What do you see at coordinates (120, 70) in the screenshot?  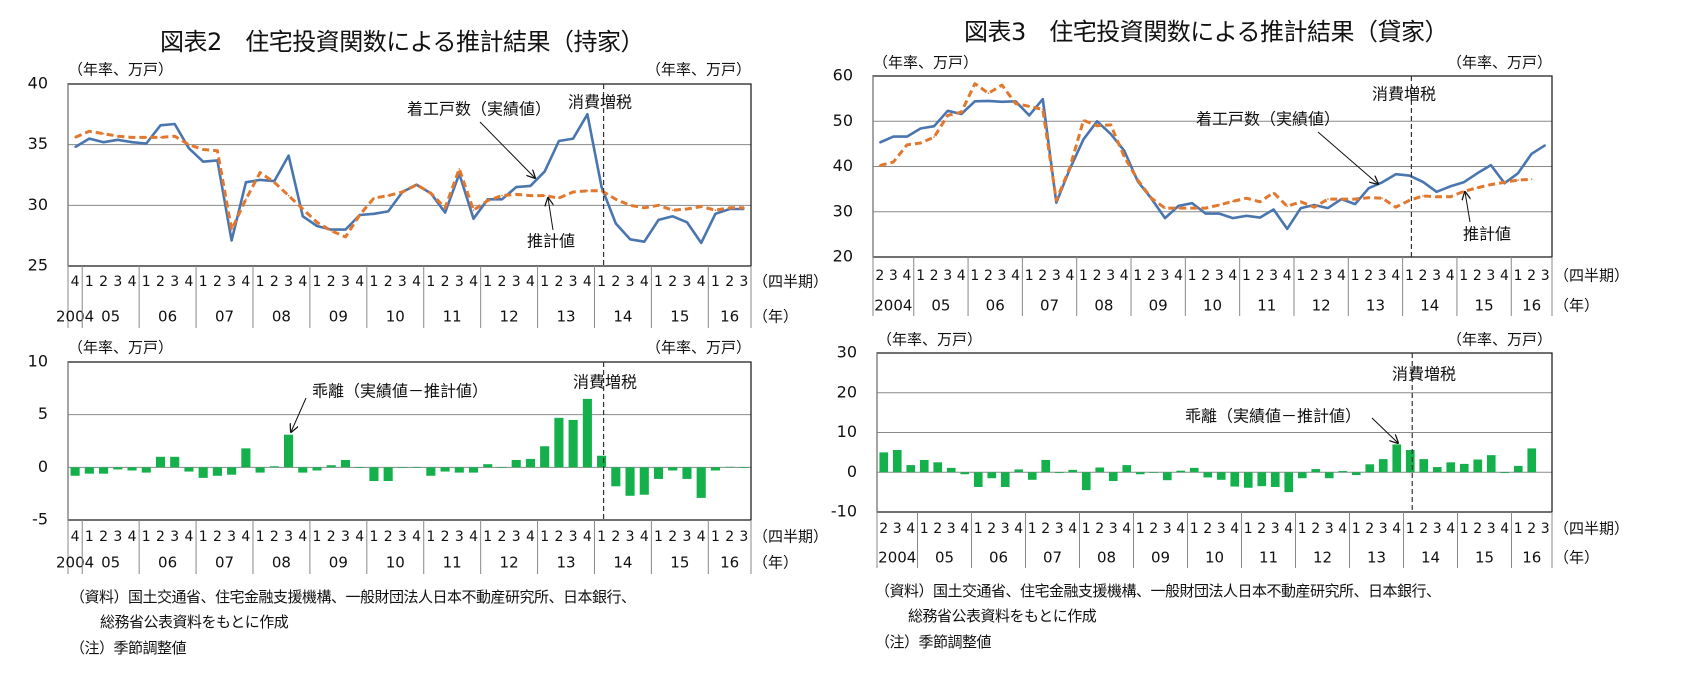 I see `y-axis-unit-label-left: （年率、万戸）` at bounding box center [120, 70].